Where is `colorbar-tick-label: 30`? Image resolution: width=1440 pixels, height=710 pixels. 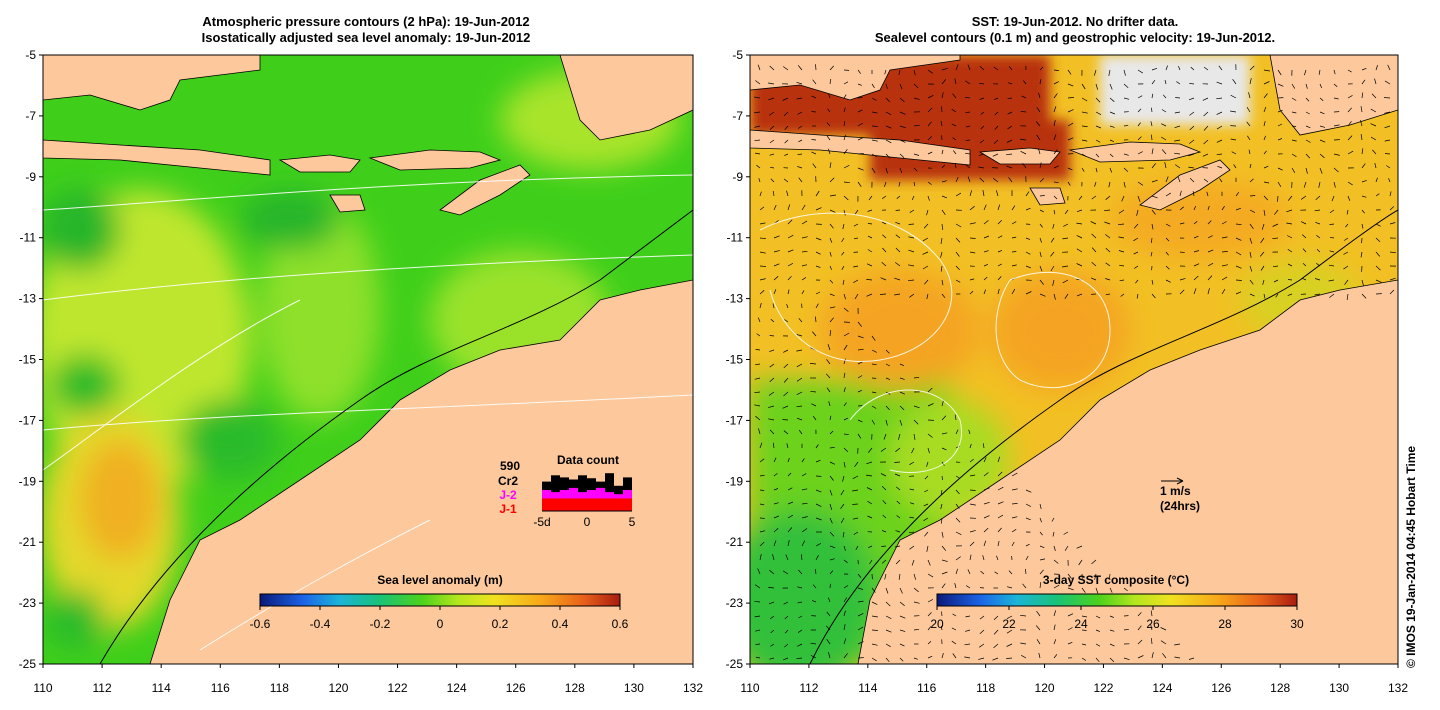 colorbar-tick-label: 30 is located at coordinates (1297, 624).